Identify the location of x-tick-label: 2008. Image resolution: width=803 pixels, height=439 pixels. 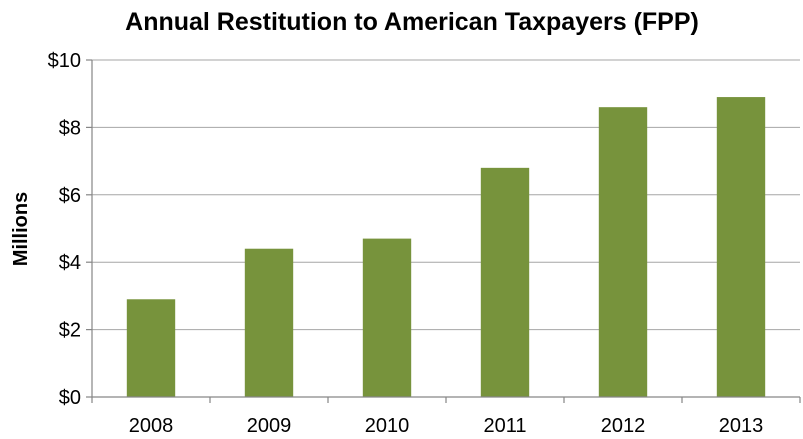
(151, 426).